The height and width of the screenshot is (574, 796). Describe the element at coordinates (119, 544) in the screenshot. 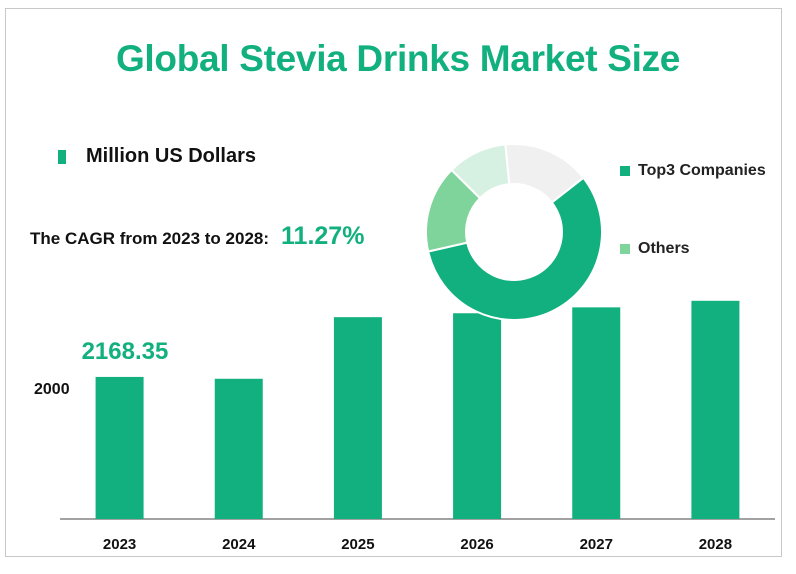

I see `x-tick-label: 2023` at that location.